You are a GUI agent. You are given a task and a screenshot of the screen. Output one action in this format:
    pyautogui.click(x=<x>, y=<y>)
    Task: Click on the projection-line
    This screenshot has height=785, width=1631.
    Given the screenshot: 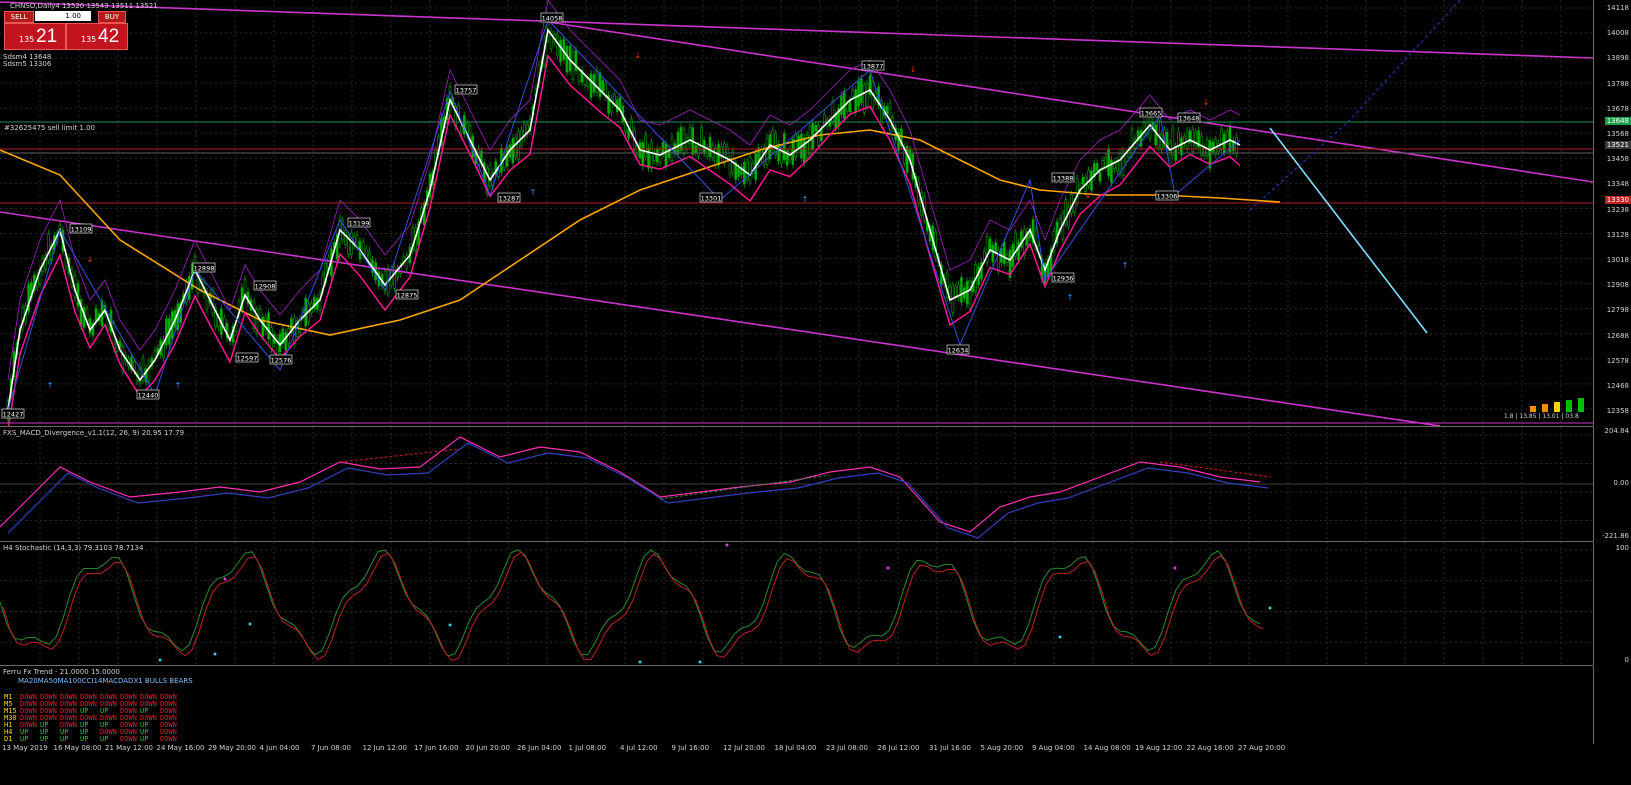 What is the action you would take?
    pyautogui.click(x=1348, y=230)
    